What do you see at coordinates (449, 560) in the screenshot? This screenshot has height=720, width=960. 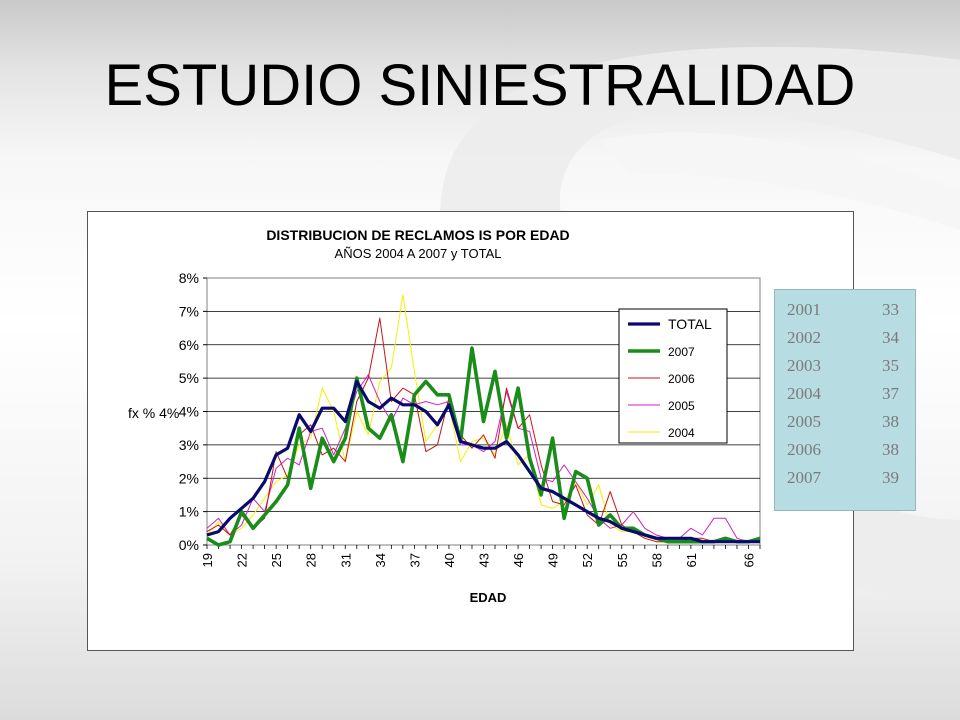 I see `x-tick-label: 40` at bounding box center [449, 560].